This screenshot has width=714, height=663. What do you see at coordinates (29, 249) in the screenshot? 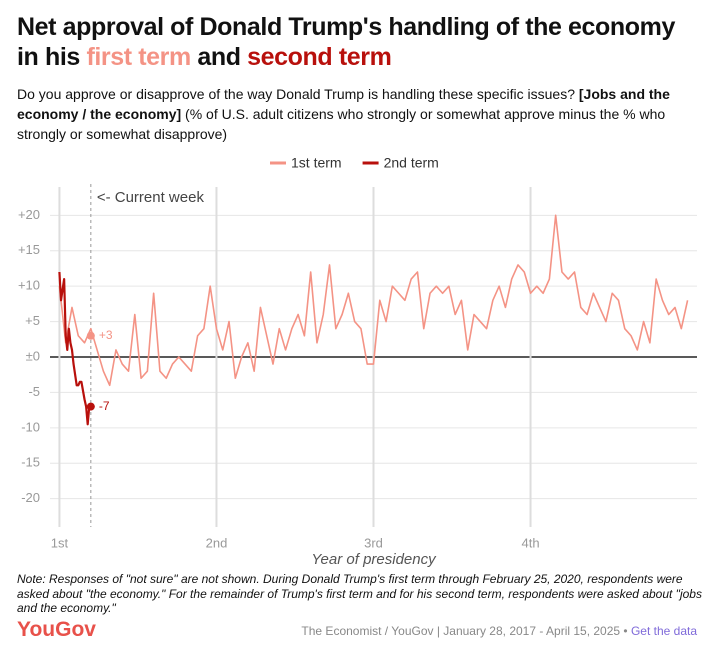
I see `y-tick-label: +15` at bounding box center [29, 249].